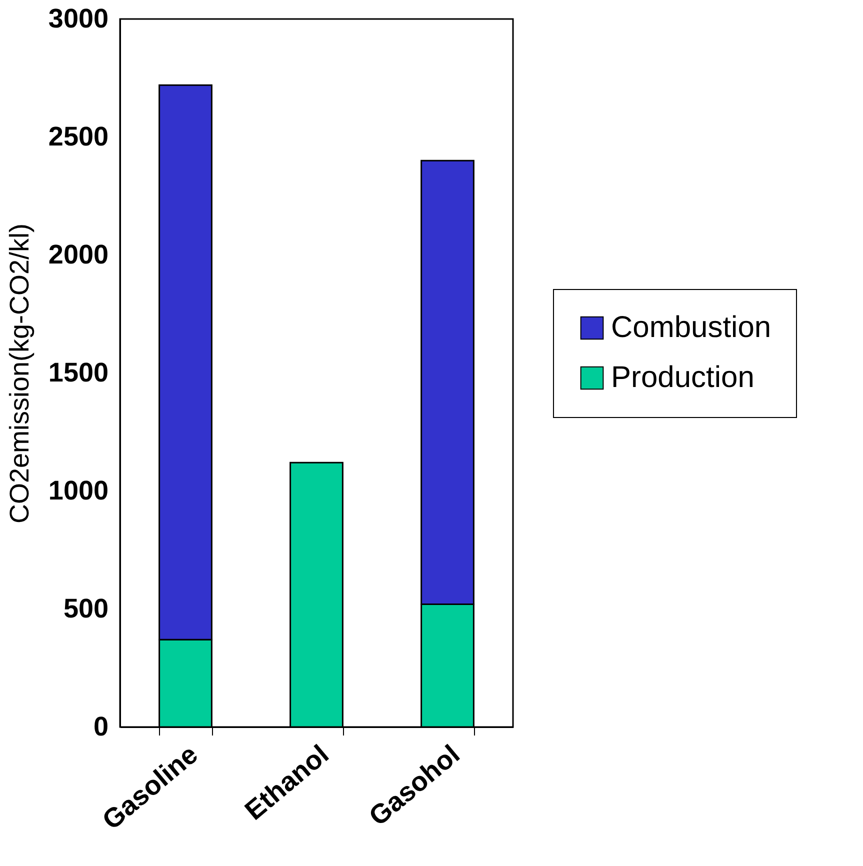  What do you see at coordinates (78, 491) in the screenshot?
I see `y-tick-label: 1000` at bounding box center [78, 491].